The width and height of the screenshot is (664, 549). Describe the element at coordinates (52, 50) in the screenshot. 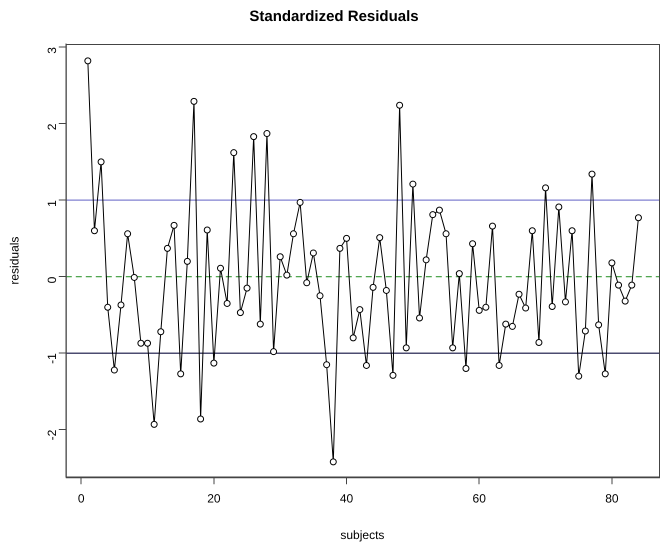

I see `y-tick-label: 3` at that location.